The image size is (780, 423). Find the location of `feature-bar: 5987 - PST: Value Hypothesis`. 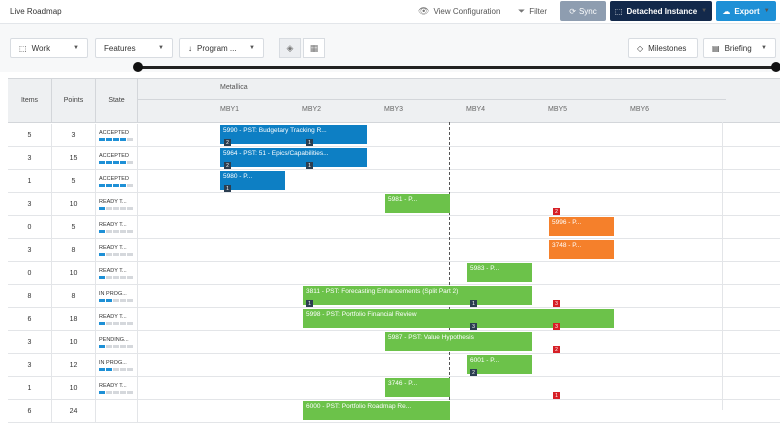

feature-bar: 5987 - PST: Value Hypothesis is located at coordinates (458, 341).